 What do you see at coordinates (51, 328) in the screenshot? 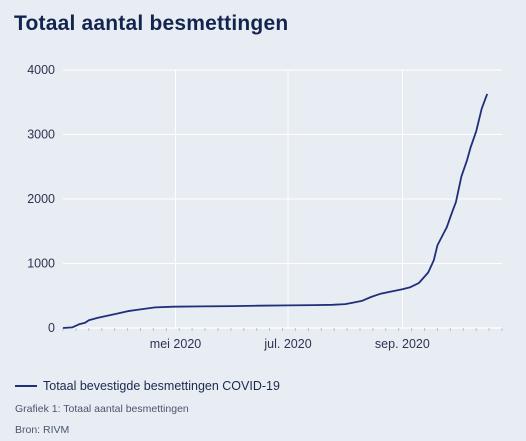
I see `y-tick-label: 0` at bounding box center [51, 328].